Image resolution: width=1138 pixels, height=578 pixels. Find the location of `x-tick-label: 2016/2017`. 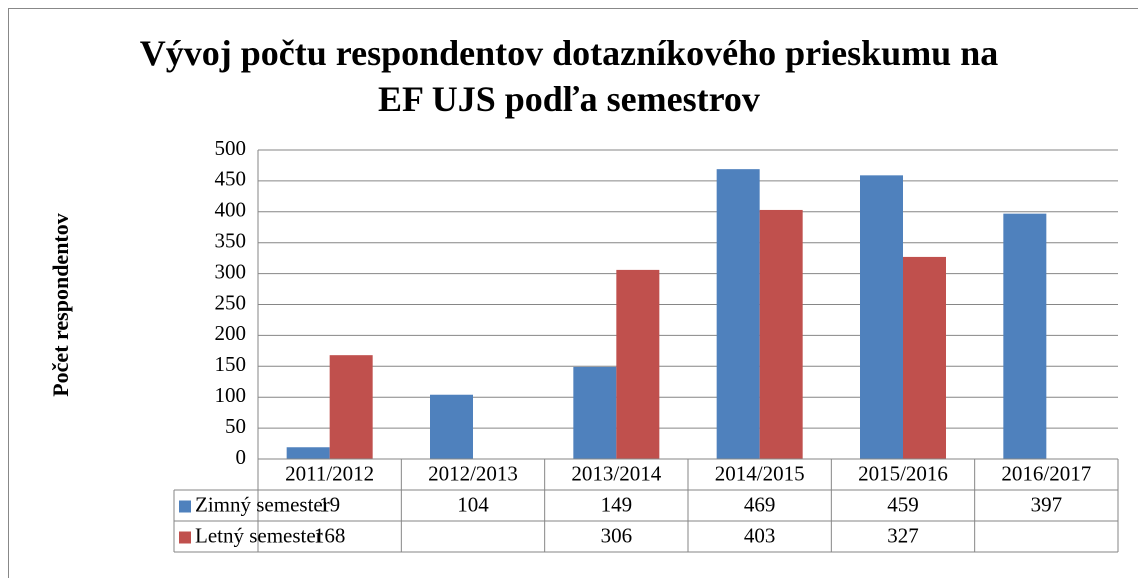

x-tick-label: 2016/2017 is located at coordinates (1046, 473).